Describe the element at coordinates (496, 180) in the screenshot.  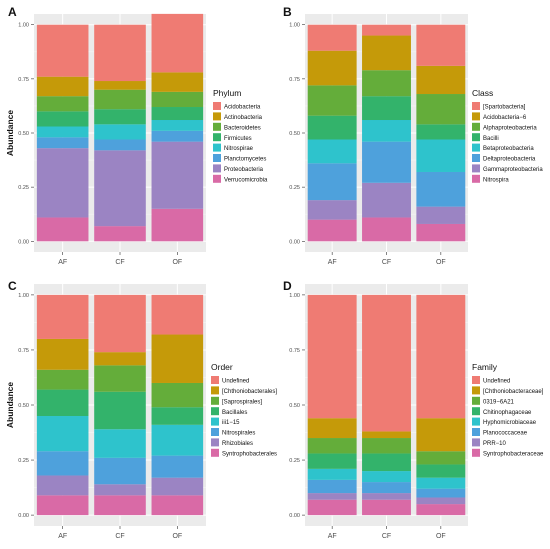
I see `p2-legend-label: Nitrospira` at that location.